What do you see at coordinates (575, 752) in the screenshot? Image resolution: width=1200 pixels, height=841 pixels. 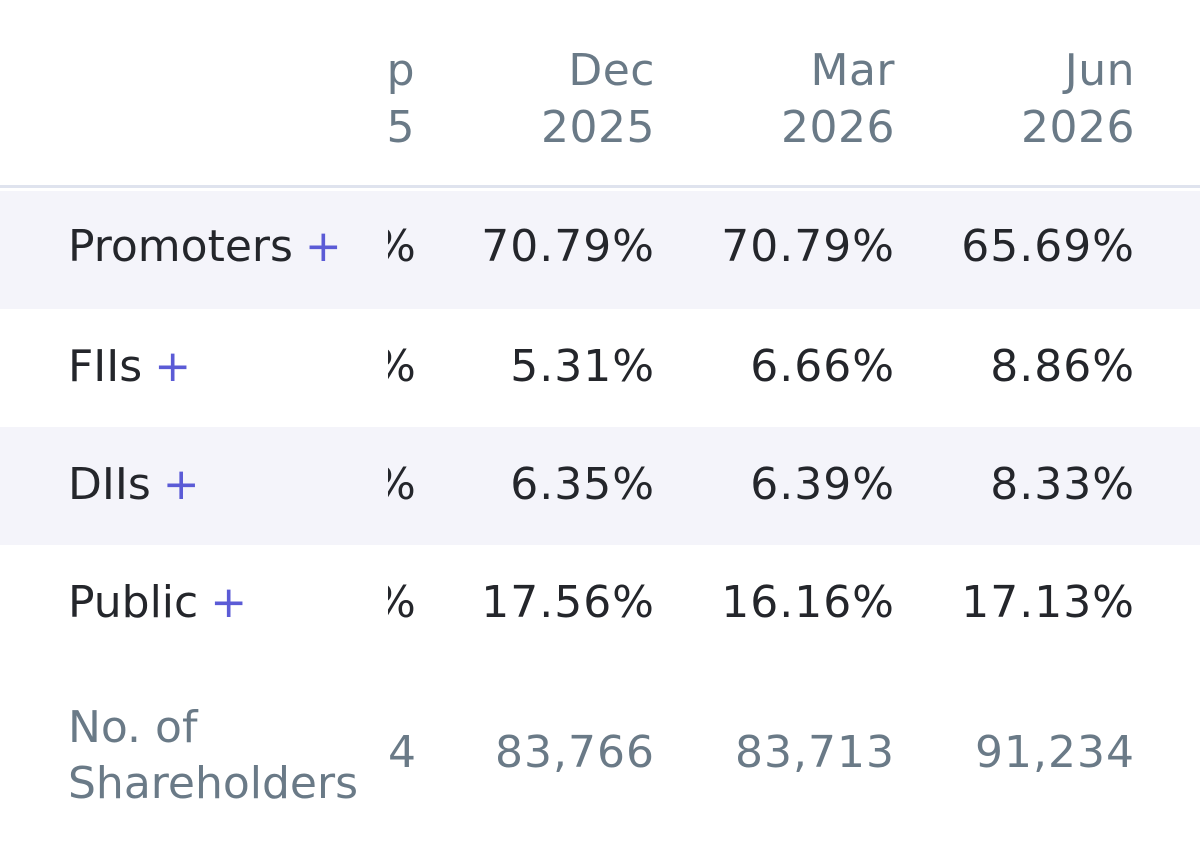 I see `cell-shareholders-dec-2025: 83,766` at bounding box center [575, 752].